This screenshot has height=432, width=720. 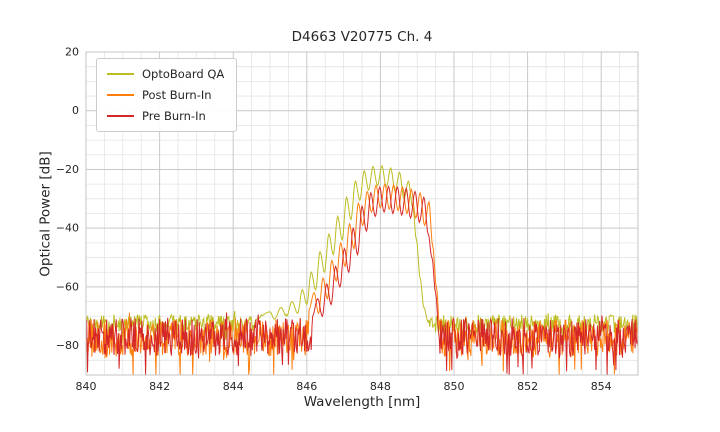 I want to click on x-tick-label: 844, so click(x=233, y=386).